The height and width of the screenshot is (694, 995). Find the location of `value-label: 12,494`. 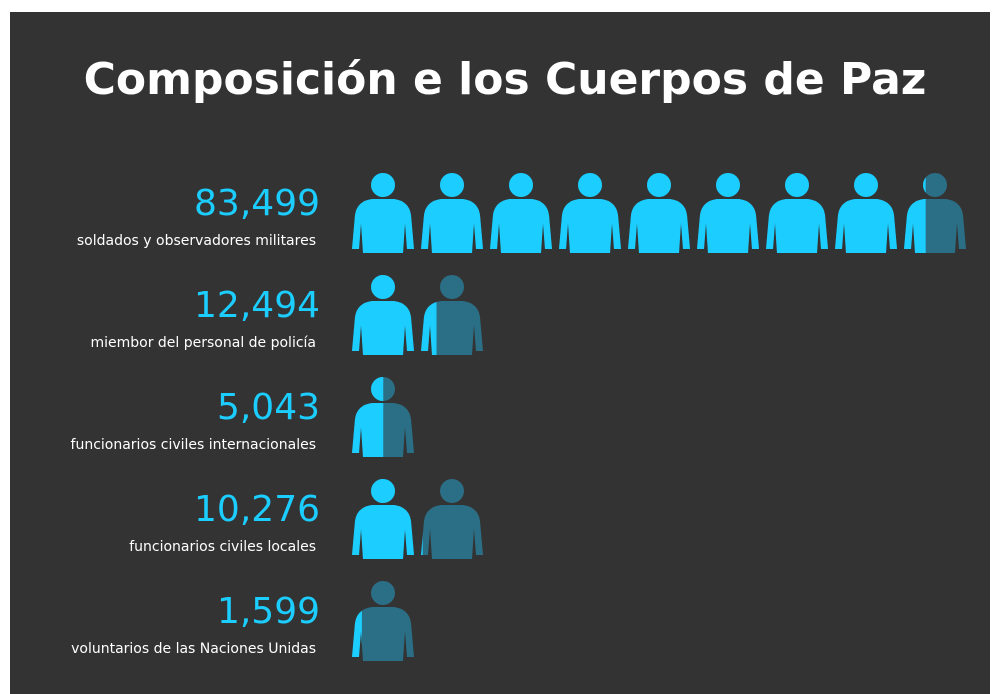

value-label: 12,494 is located at coordinates (257, 305).